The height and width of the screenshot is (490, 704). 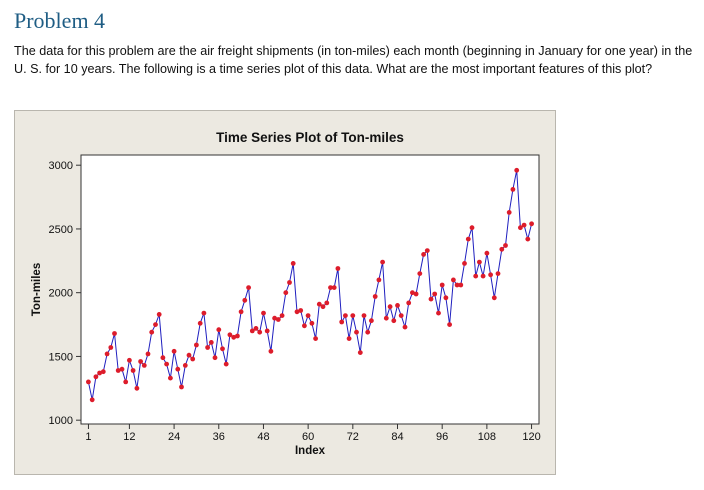 I want to click on x-tick-label: 48, so click(x=263, y=437).